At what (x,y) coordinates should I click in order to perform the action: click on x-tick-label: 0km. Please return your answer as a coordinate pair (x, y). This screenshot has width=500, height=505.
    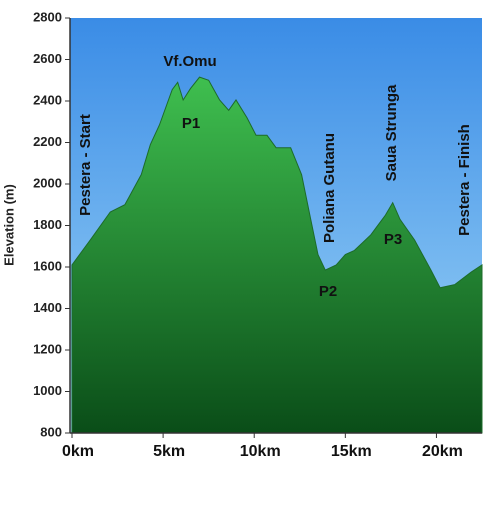
    Looking at the image, I should click on (78, 451).